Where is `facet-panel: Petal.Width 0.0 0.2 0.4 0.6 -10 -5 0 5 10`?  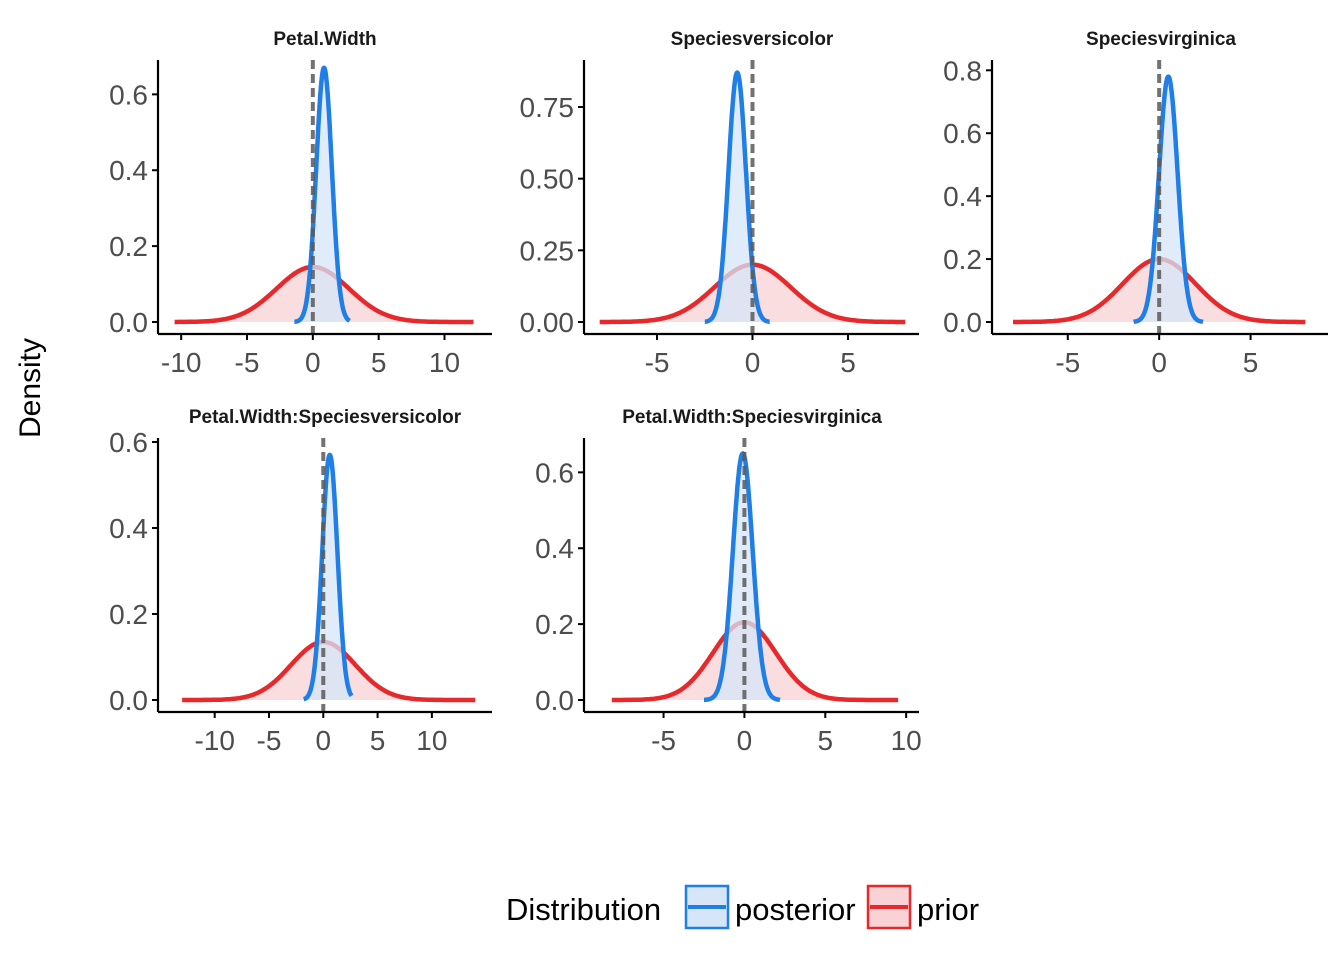 facet-panel: Petal.Width 0.0 0.2 0.4 0.6 -10 -5 0 5 10 is located at coordinates (300, 203).